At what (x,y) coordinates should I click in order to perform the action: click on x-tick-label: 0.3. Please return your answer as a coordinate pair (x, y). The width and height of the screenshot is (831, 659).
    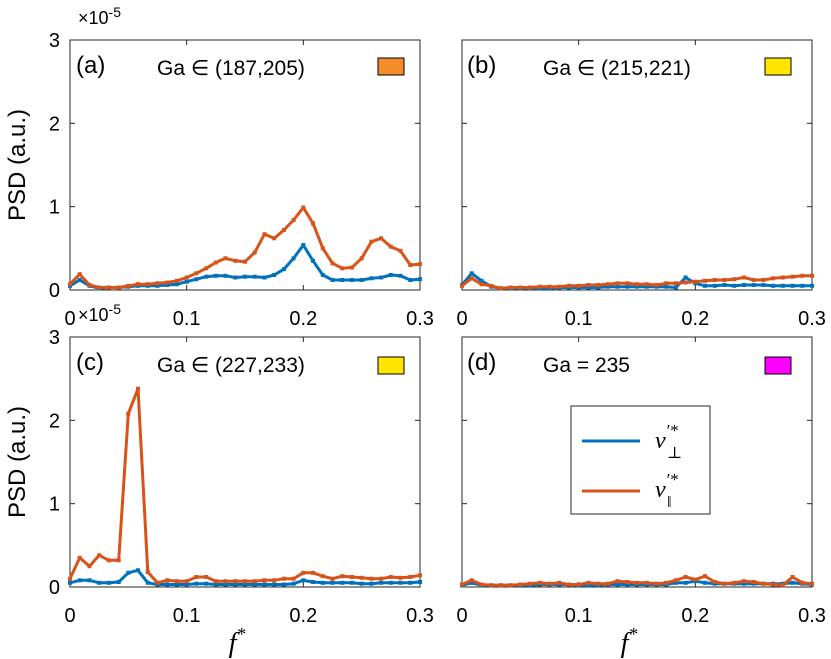
    Looking at the image, I should click on (812, 616).